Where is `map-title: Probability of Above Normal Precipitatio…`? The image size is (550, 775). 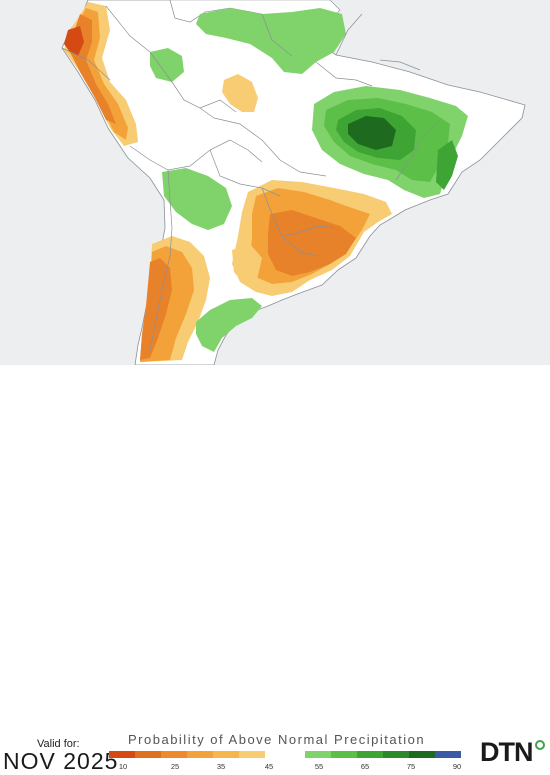 map-title: Probability of Above Normal Precipitatio… is located at coordinates (277, 739).